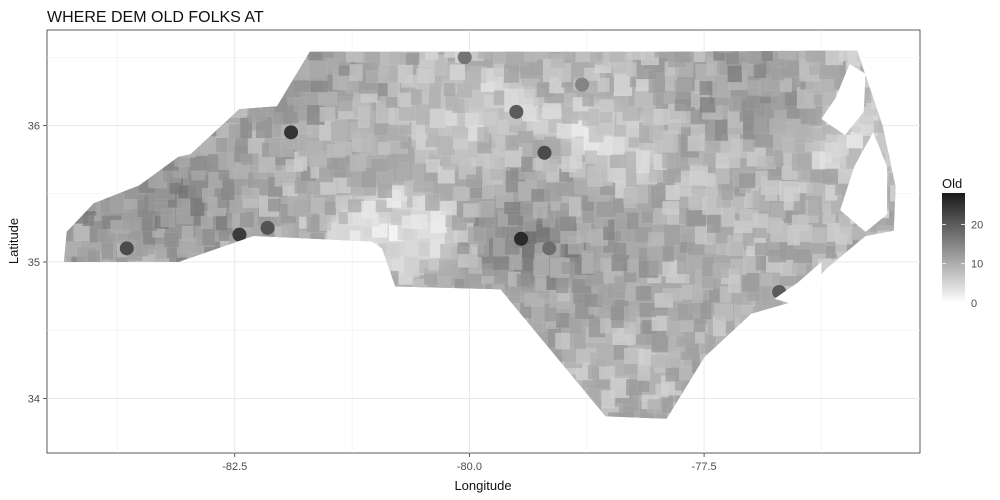 Image resolution: width=1000 pixels, height=500 pixels. What do you see at coordinates (952, 183) in the screenshot?
I see `legend-title: Old` at bounding box center [952, 183].